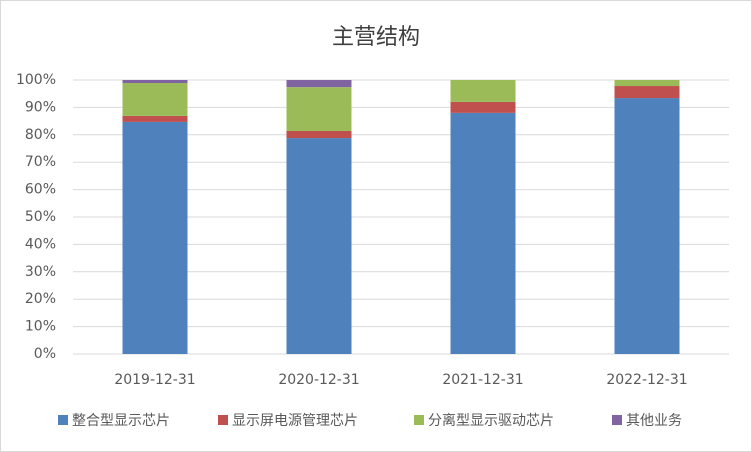 The width and height of the screenshot is (752, 452). What do you see at coordinates (40, 135) in the screenshot?
I see `y-tick-label: 80%` at bounding box center [40, 135].